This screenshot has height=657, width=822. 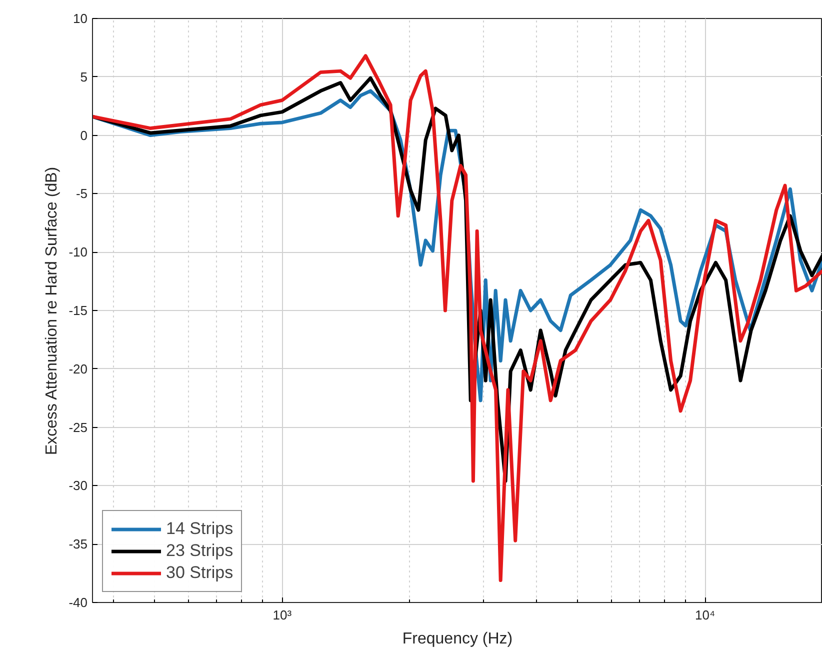 I want to click on legend-label: 14 Strips, so click(x=200, y=529).